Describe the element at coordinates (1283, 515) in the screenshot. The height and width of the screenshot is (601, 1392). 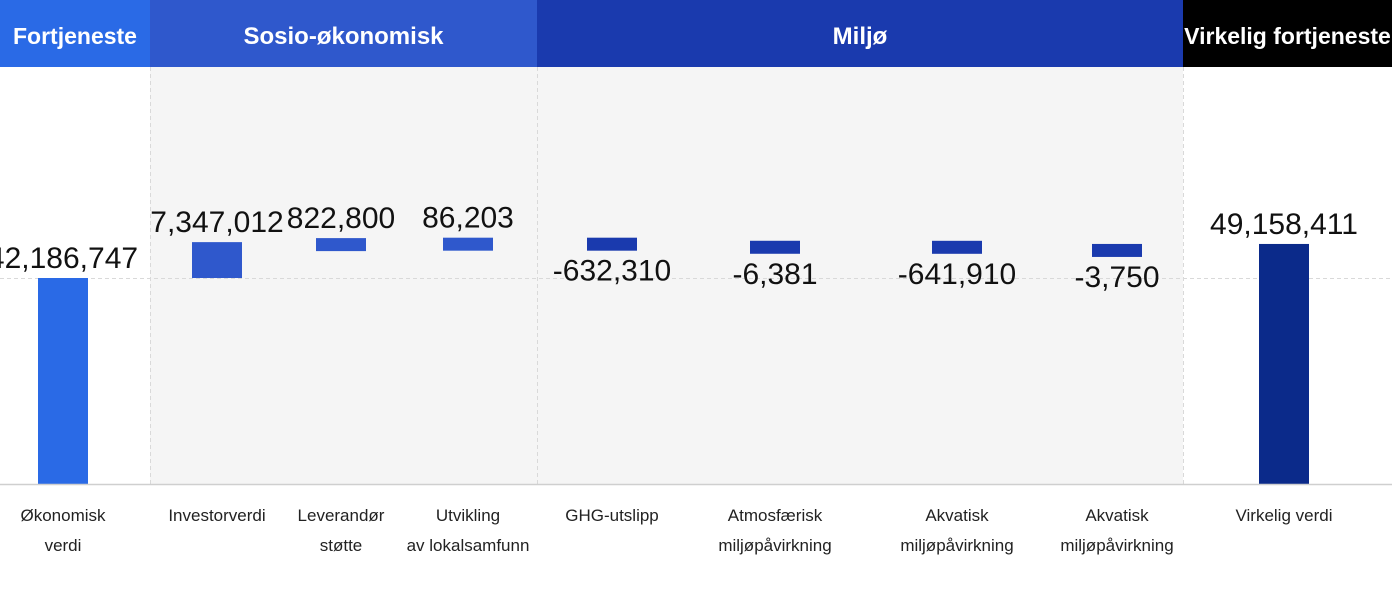
I see `category-label-8-line-0: Virkelig verdi` at that location.